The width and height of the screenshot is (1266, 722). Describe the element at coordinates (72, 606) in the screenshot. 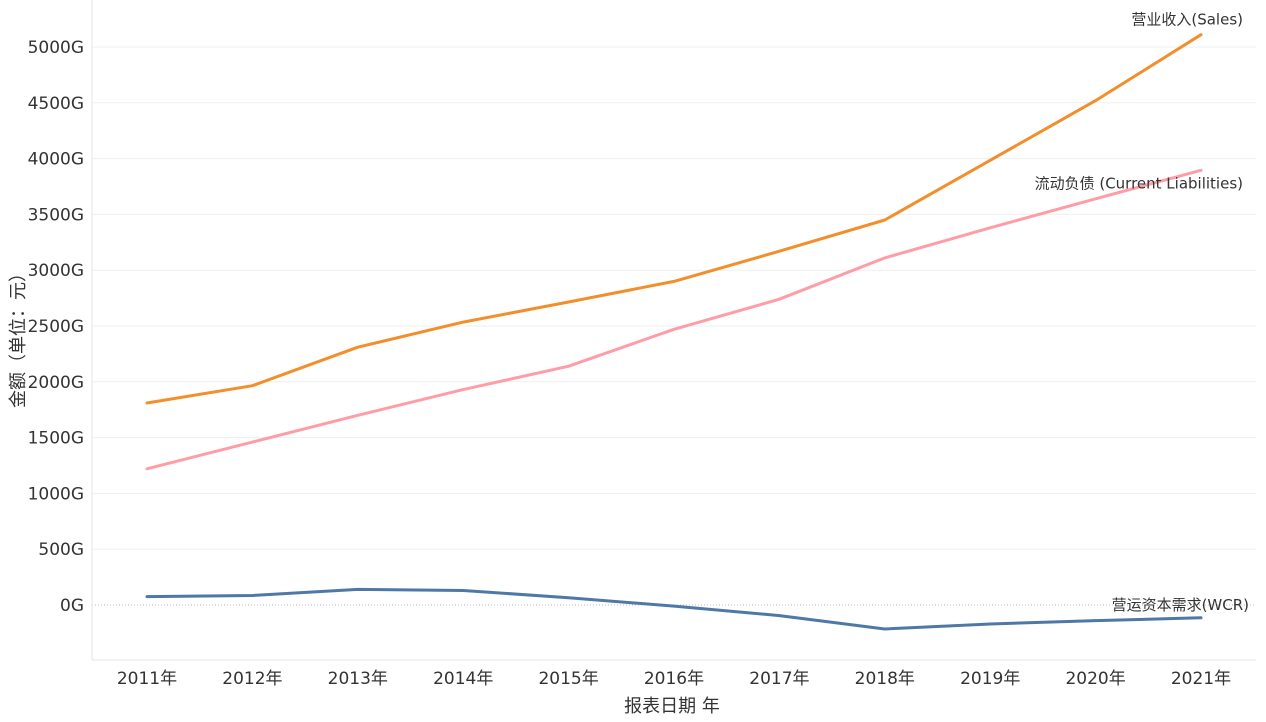

I see `y-tick-label: 0G` at that location.